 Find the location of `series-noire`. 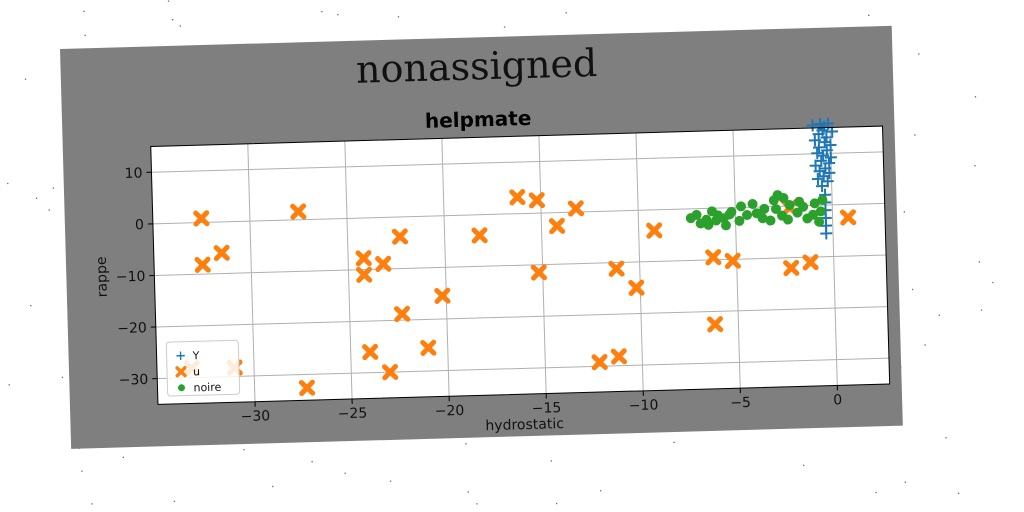

series-noire is located at coordinates (756, 210).